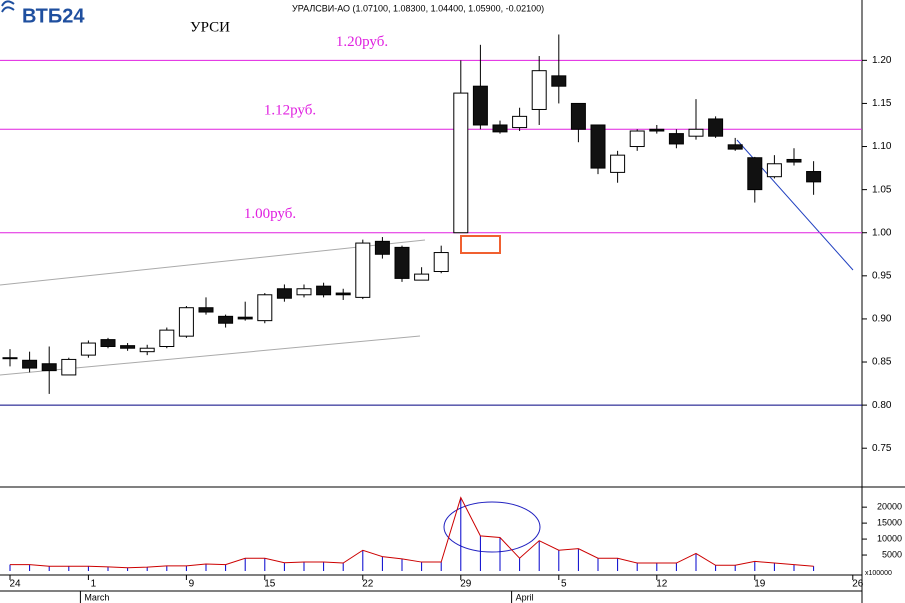 The image size is (905, 603). I want to click on volume-unit: x100000, so click(878, 573).